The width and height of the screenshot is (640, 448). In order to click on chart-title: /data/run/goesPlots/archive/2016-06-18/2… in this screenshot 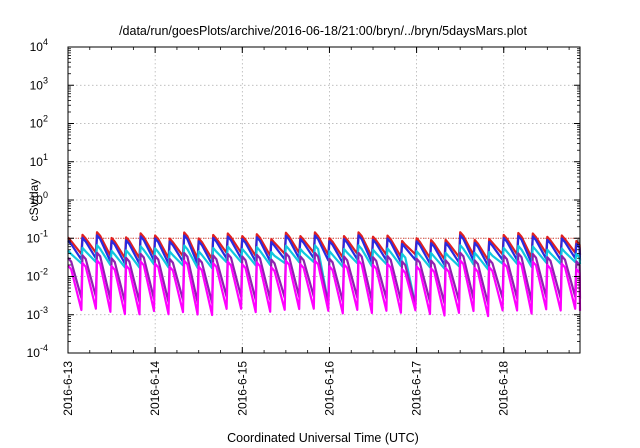, I will do `click(323, 31)`.